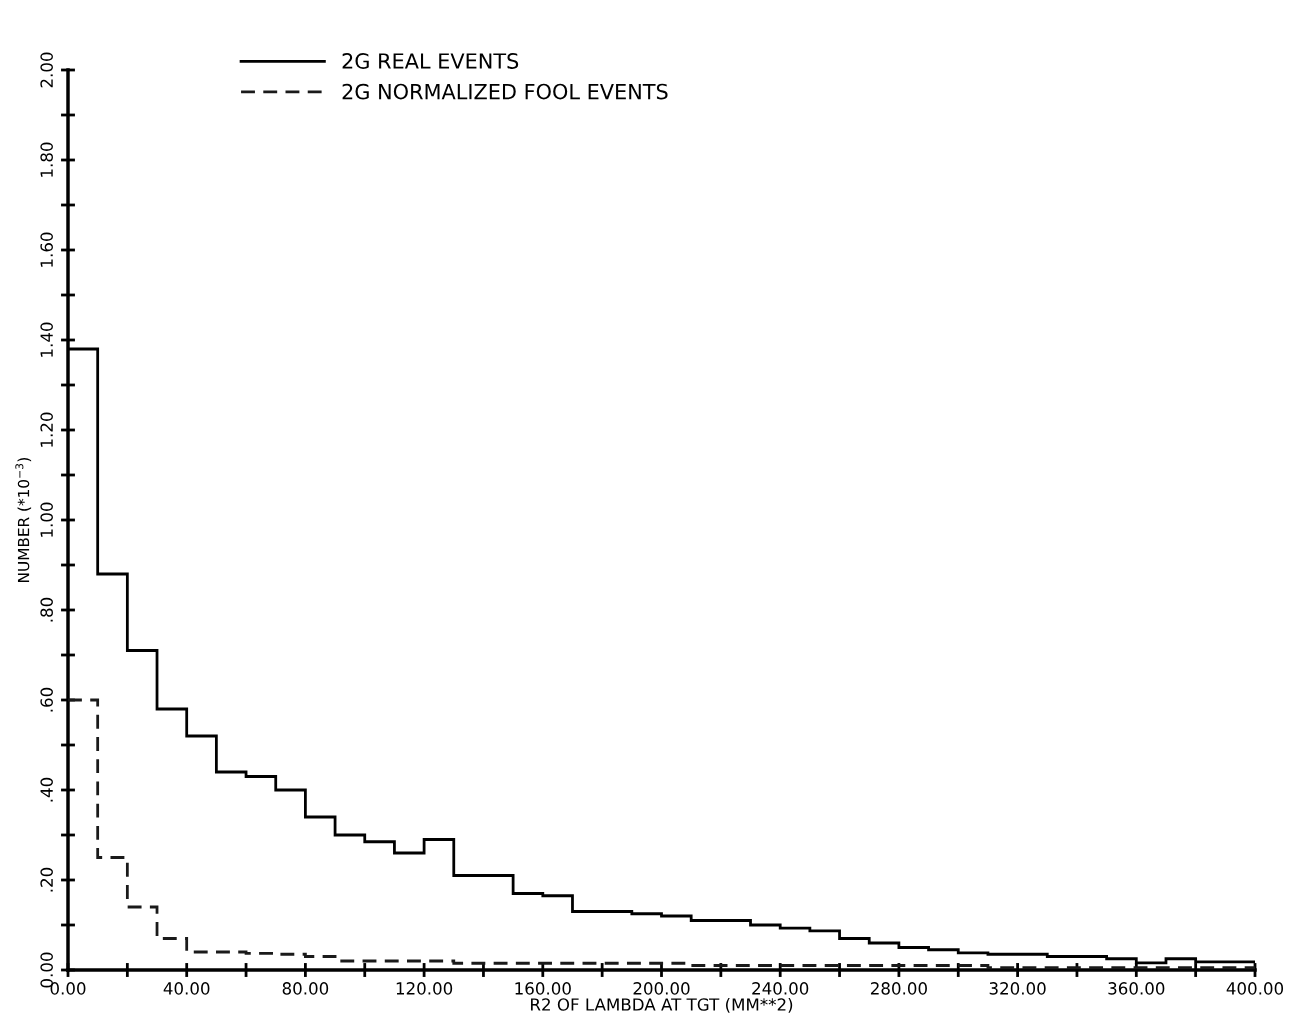  I want to click on y-tick-label: 1.60, so click(46, 249).